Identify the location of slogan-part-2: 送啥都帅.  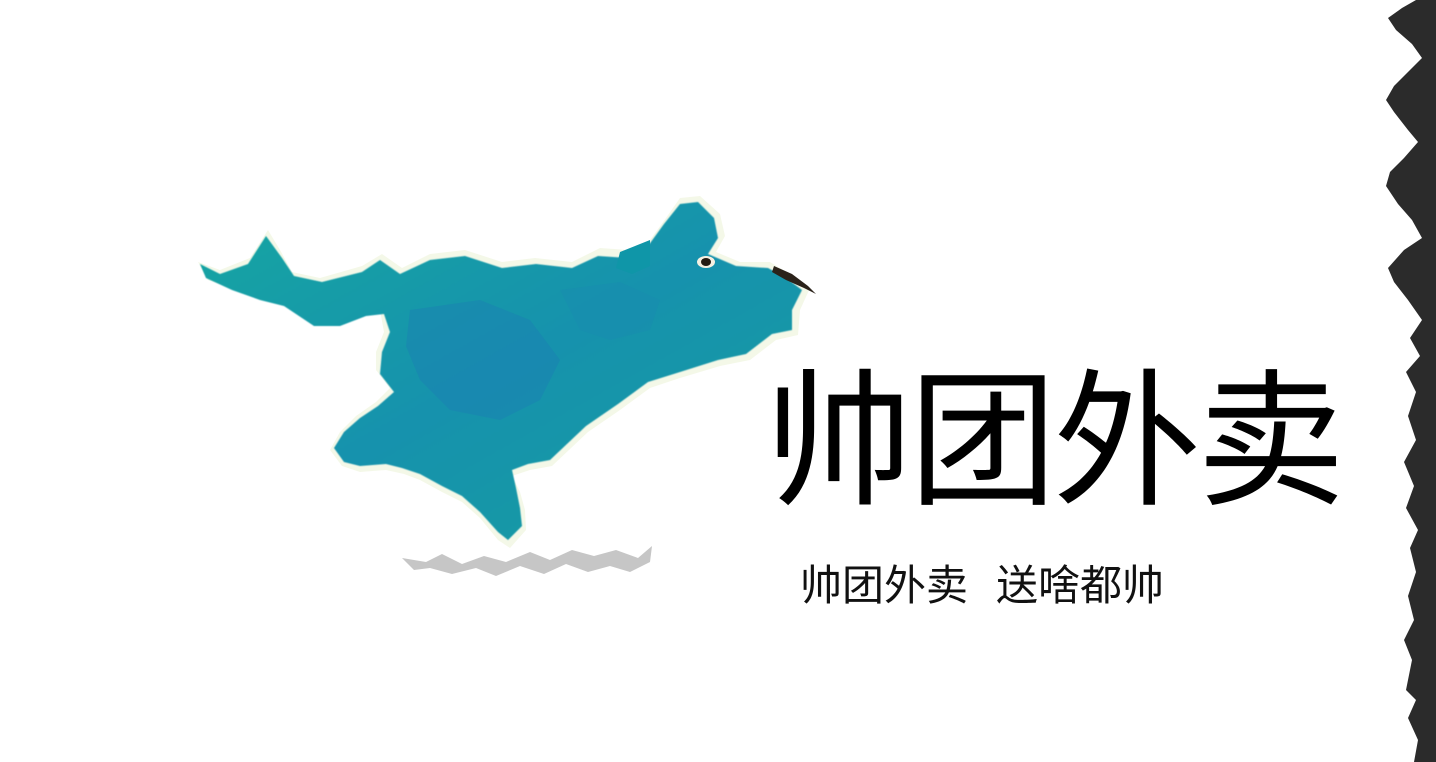
(1080, 585).